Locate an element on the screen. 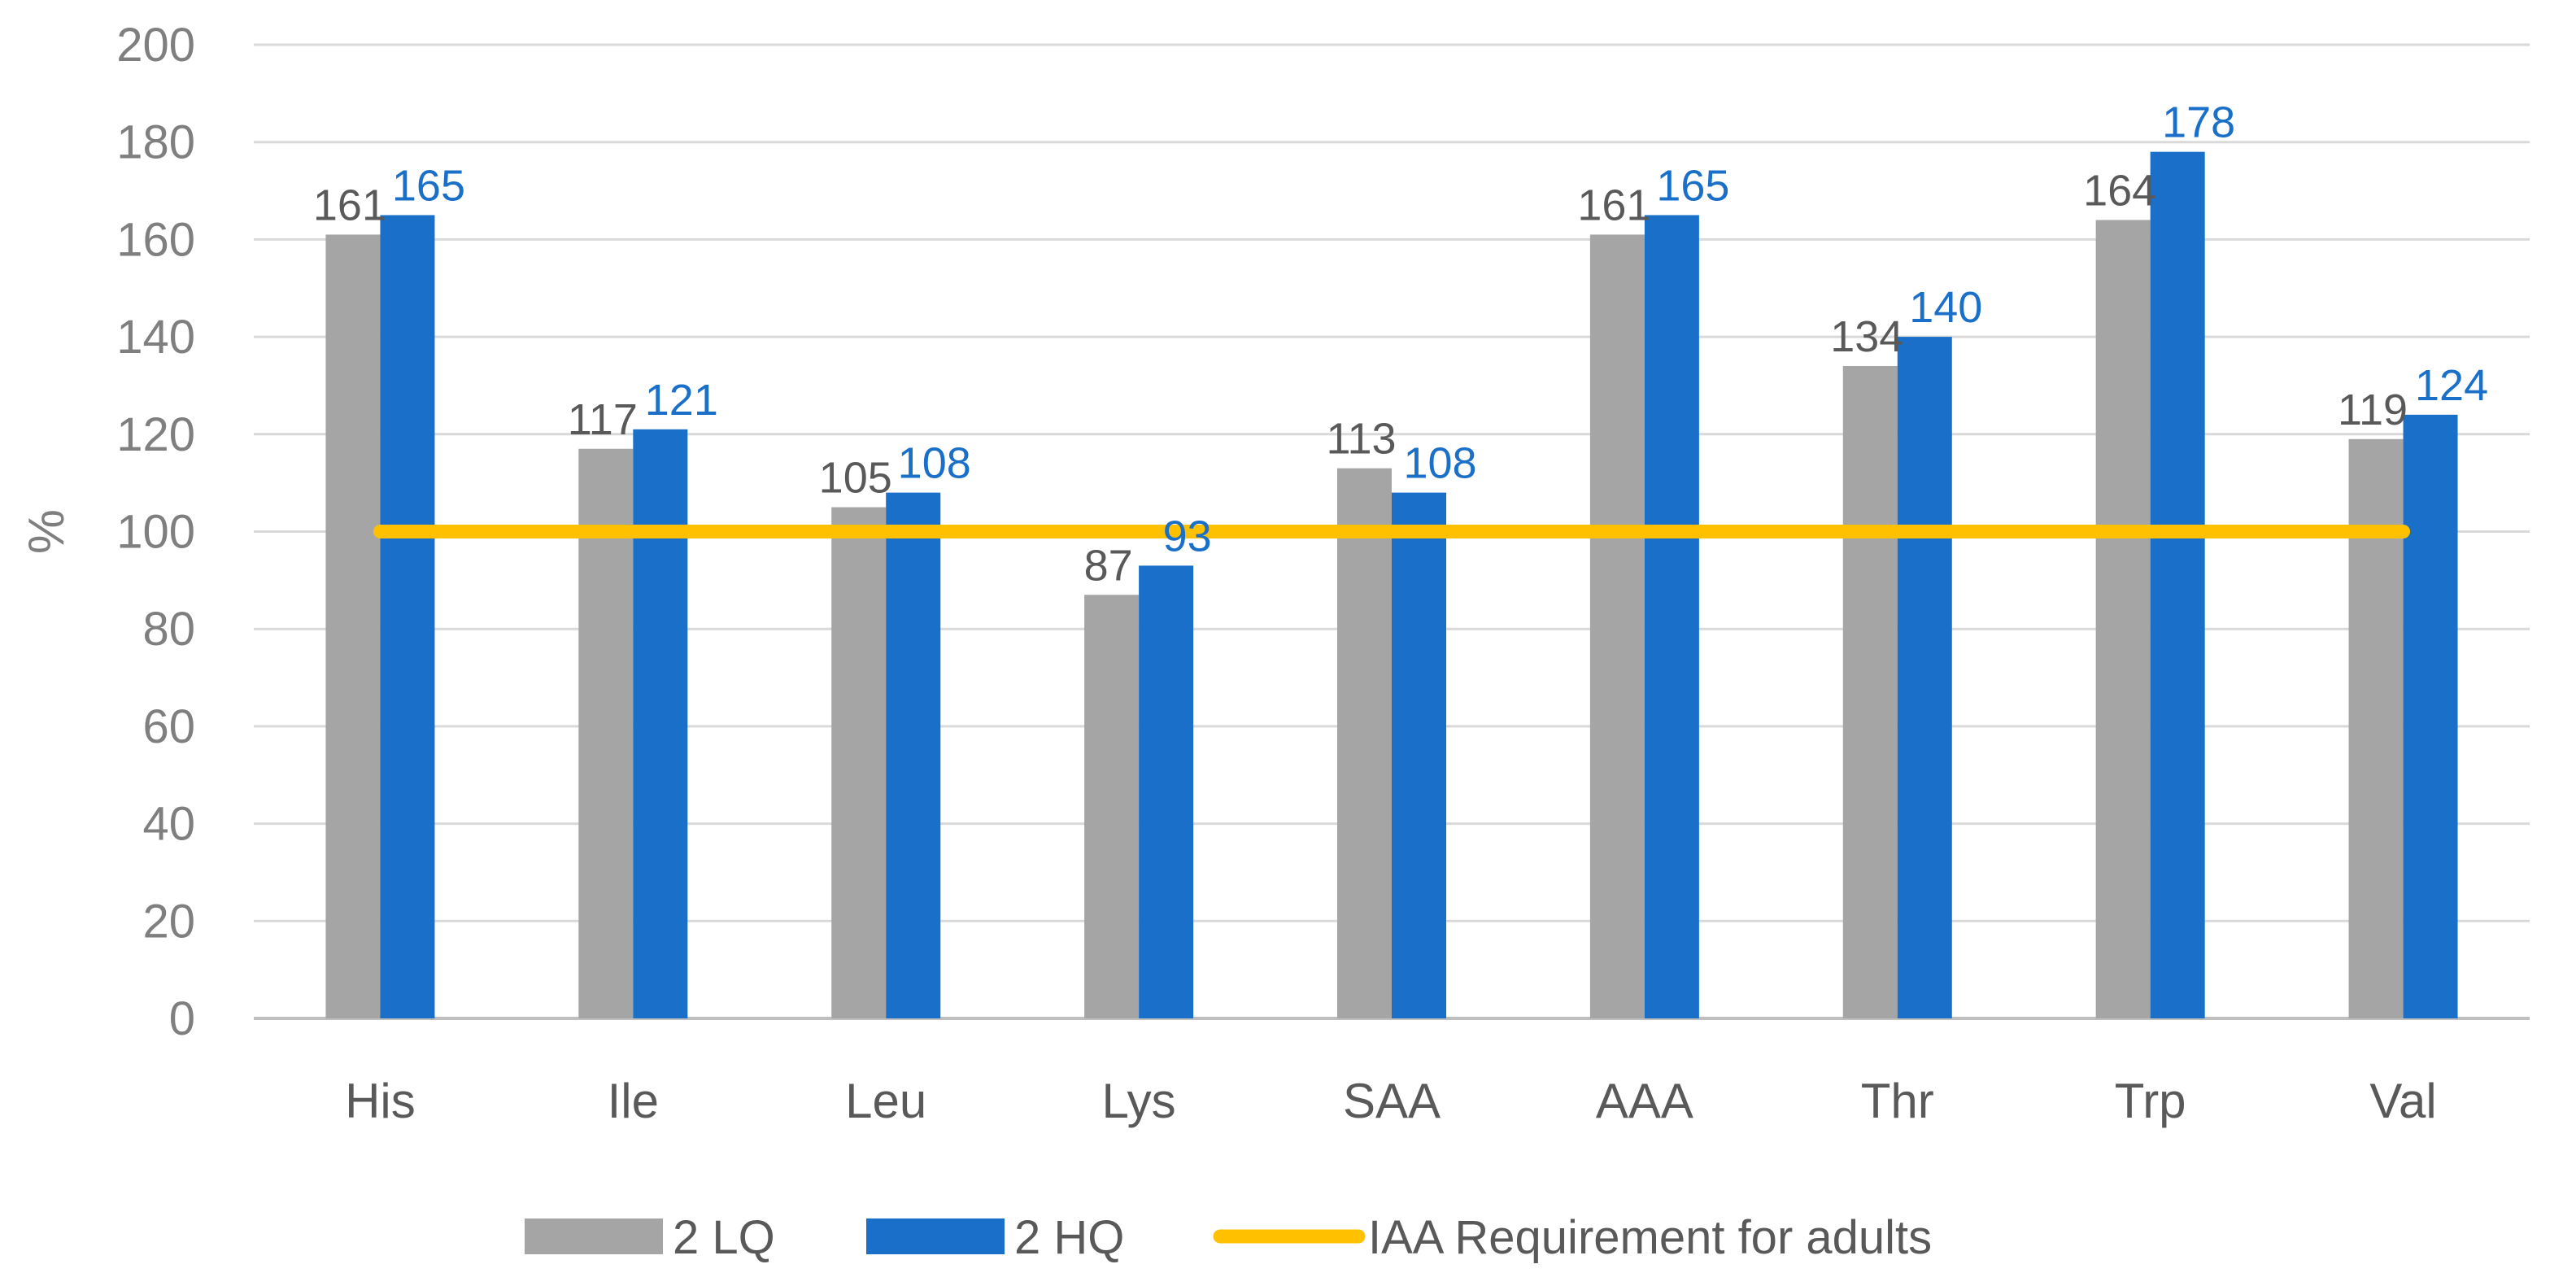 The width and height of the screenshot is (2576, 1286). y-tick-label: 200 is located at coordinates (155, 45).